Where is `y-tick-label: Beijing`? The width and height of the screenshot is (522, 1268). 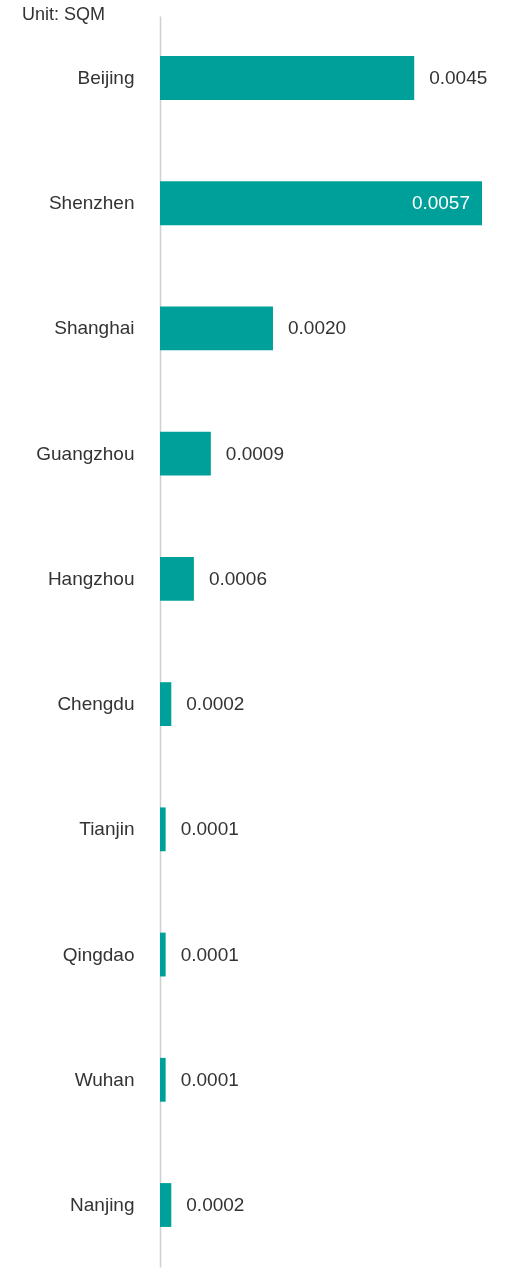
y-tick-label: Beijing is located at coordinates (106, 77).